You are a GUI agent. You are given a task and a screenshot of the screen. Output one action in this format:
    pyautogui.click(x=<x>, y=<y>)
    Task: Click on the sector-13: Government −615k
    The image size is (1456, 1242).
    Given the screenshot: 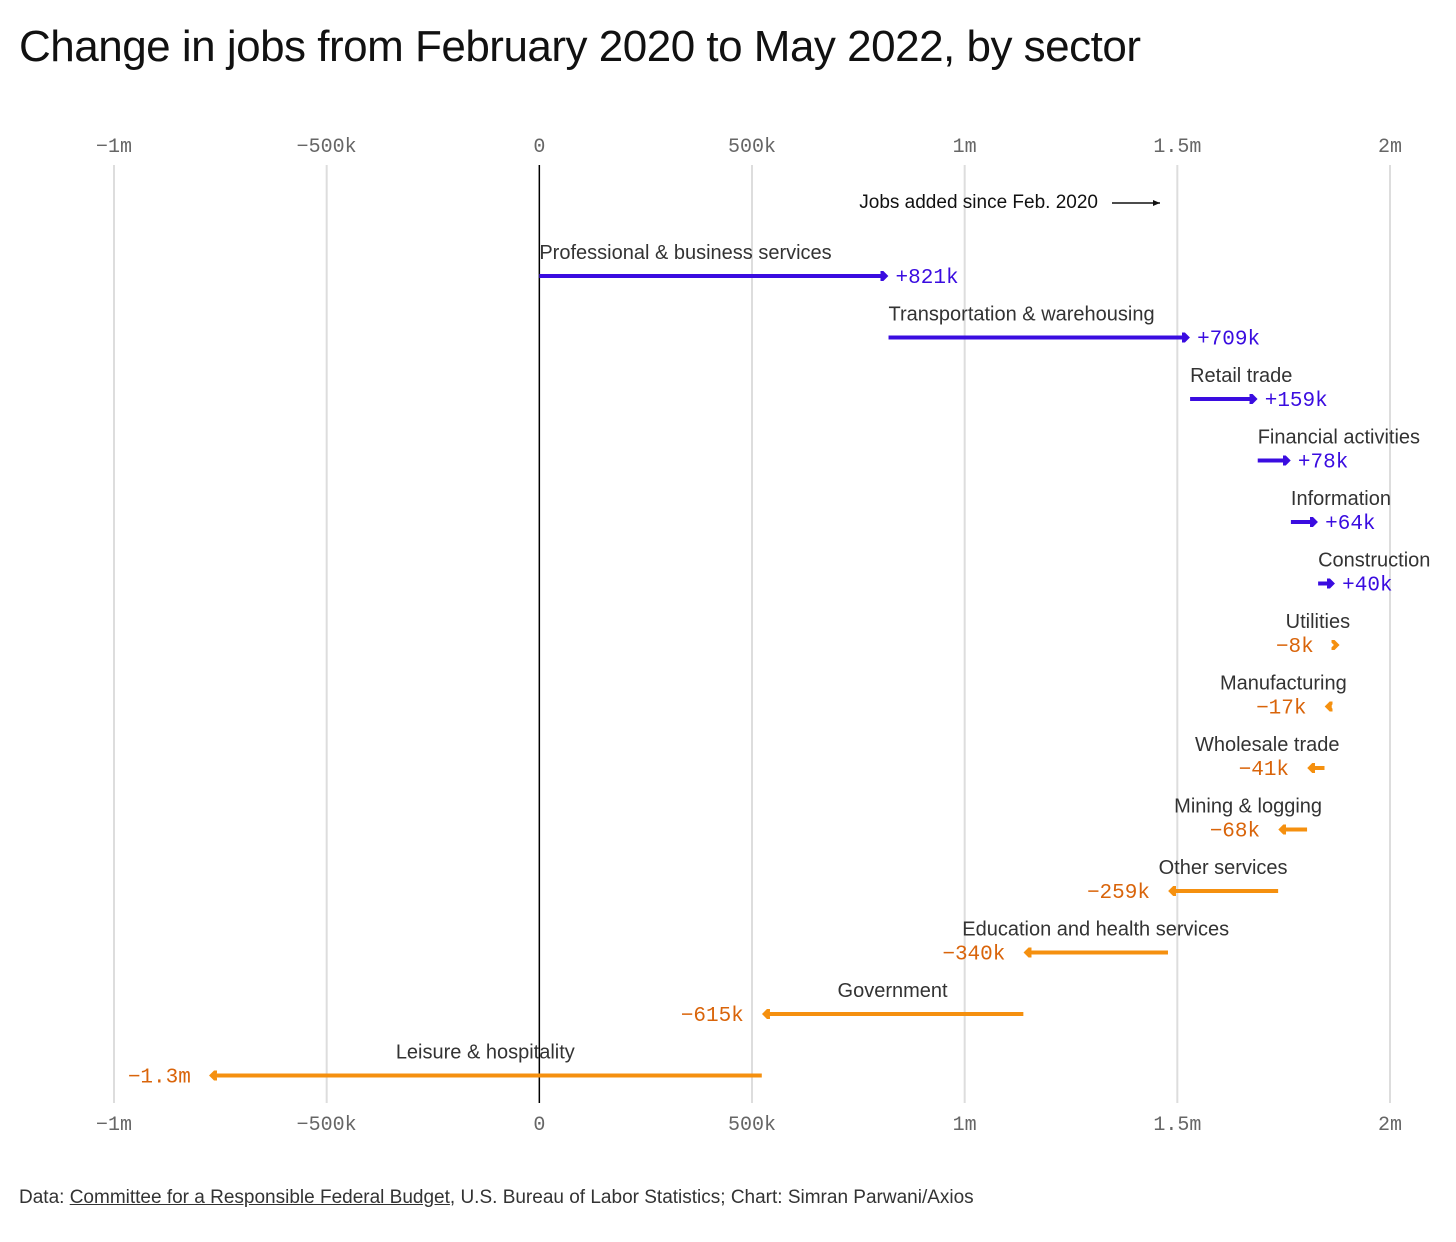 What is the action you would take?
    pyautogui.click(x=852, y=1004)
    